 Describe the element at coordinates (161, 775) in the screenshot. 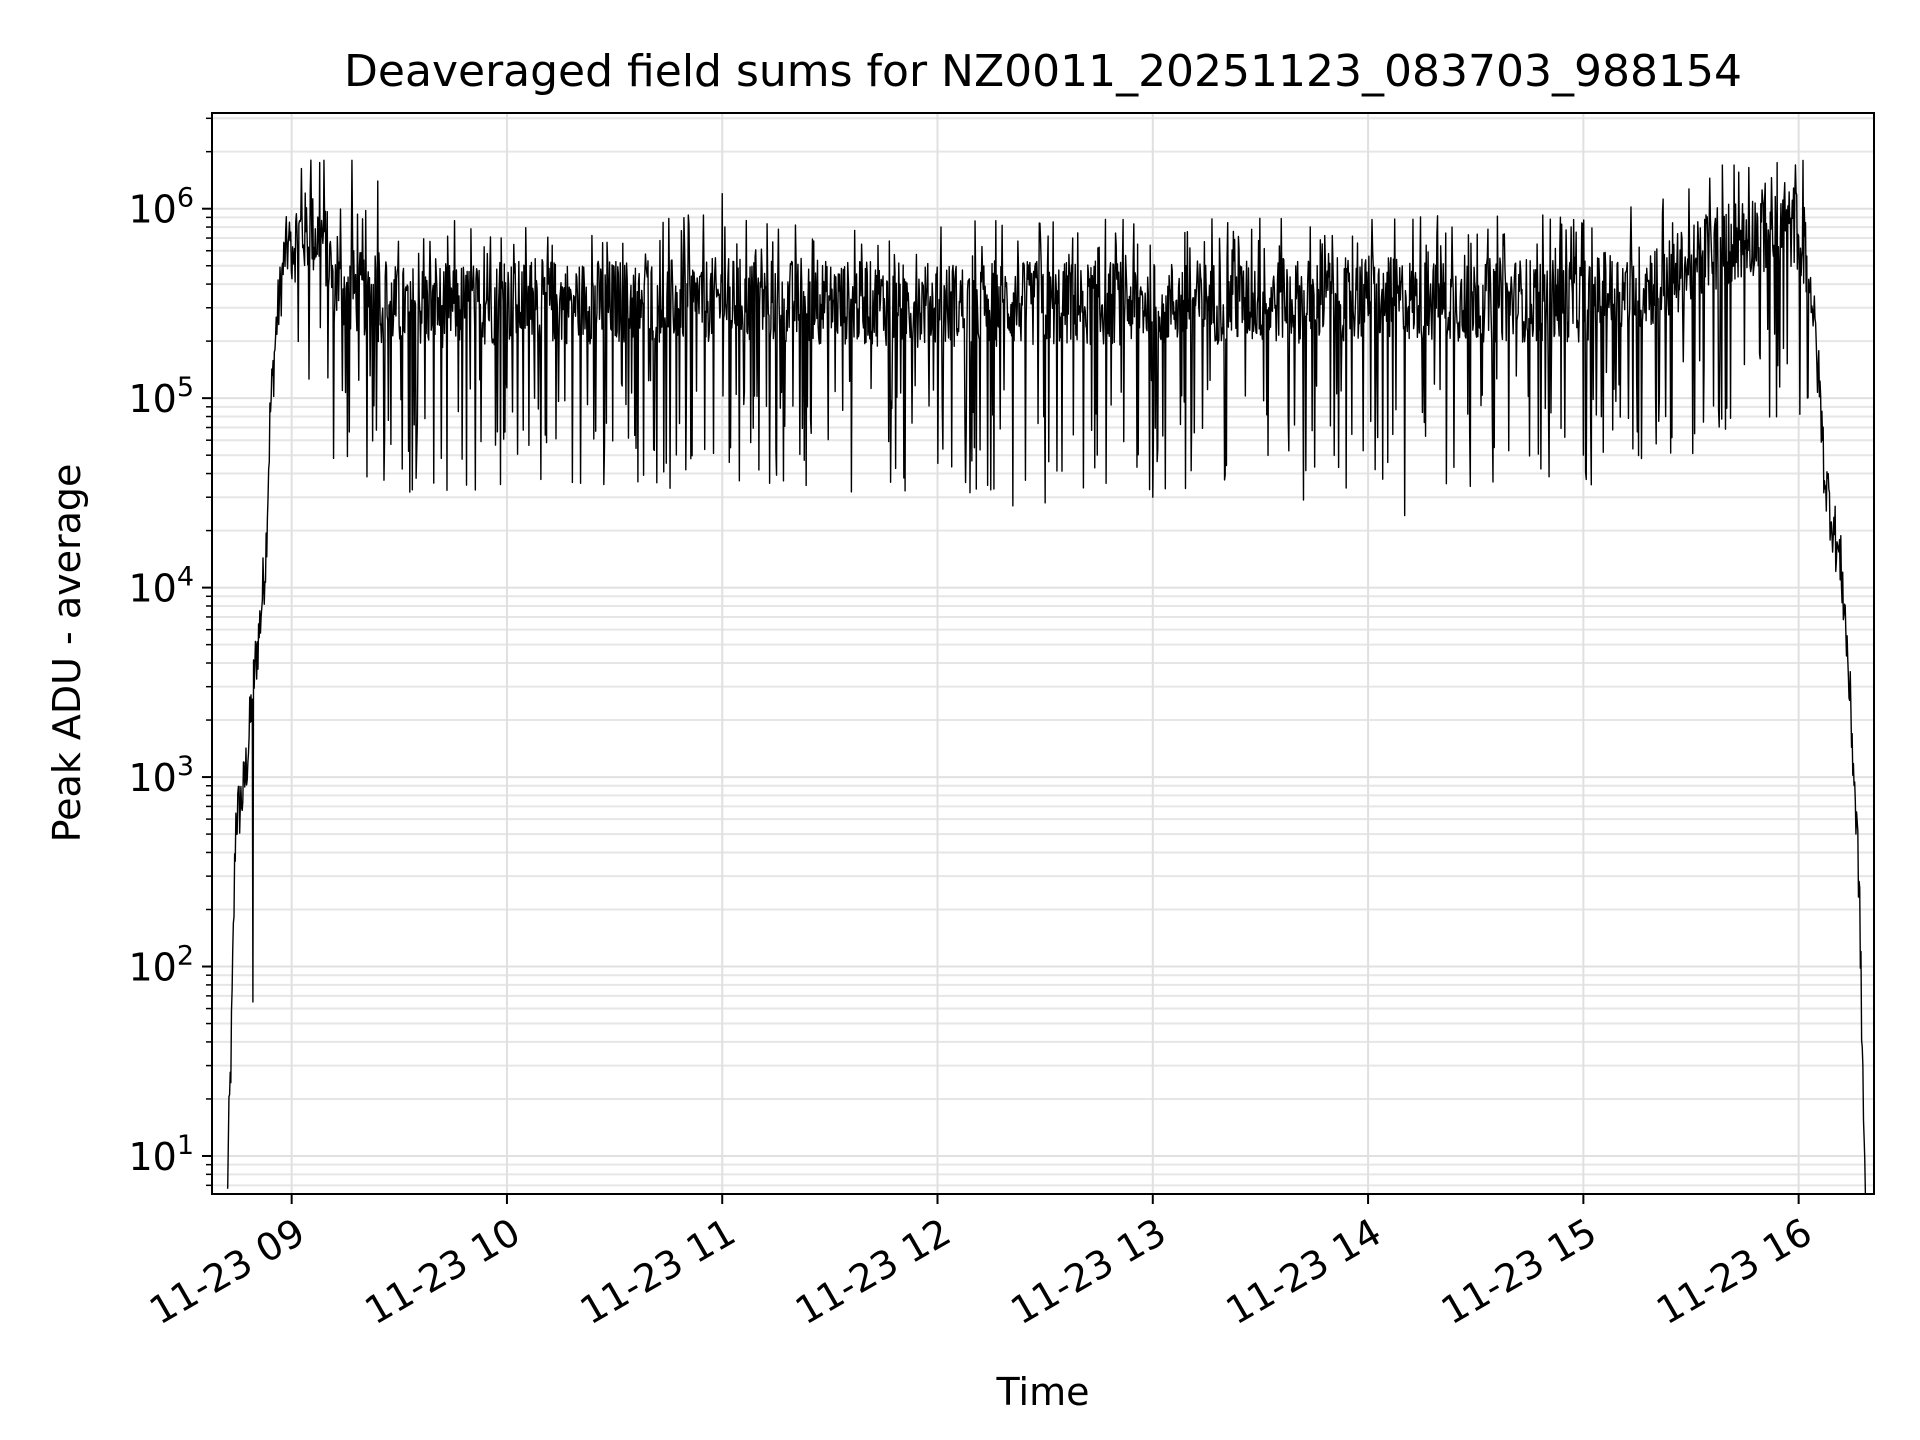

I see `y-tick-label: 103` at that location.